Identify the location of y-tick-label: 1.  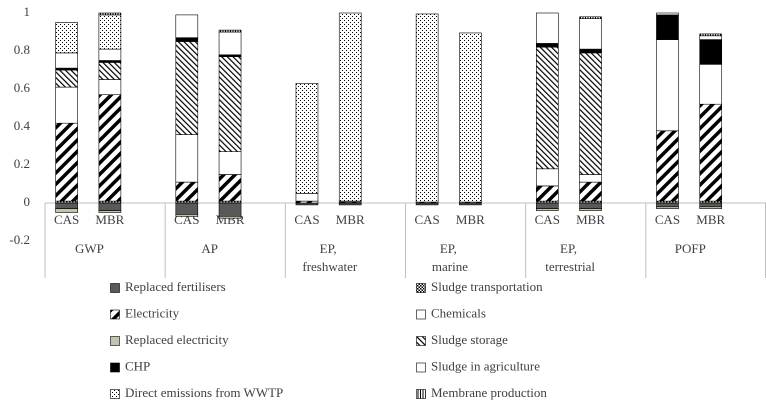
(27, 11).